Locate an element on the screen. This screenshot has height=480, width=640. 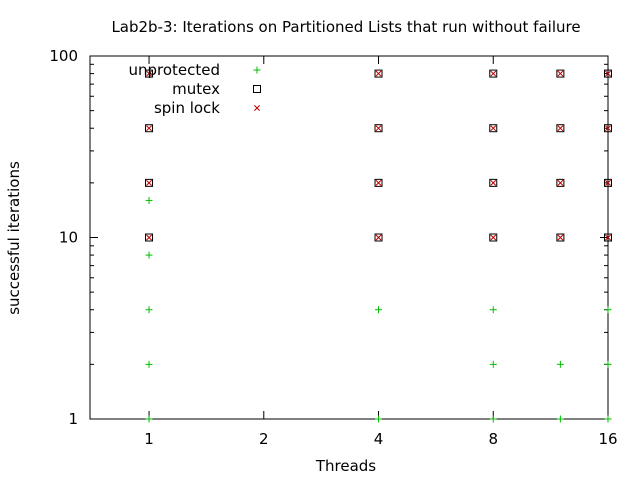
x-tick-label: 16 is located at coordinates (607, 439).